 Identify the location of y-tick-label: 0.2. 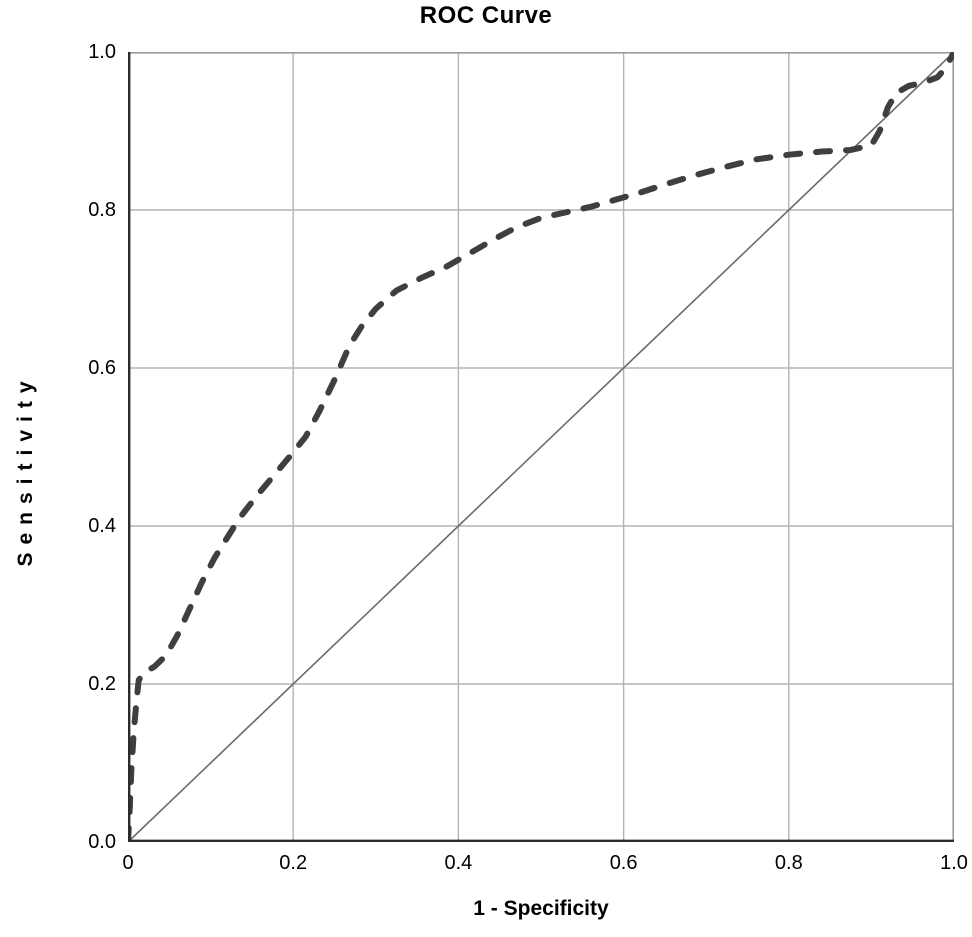
(102, 684).